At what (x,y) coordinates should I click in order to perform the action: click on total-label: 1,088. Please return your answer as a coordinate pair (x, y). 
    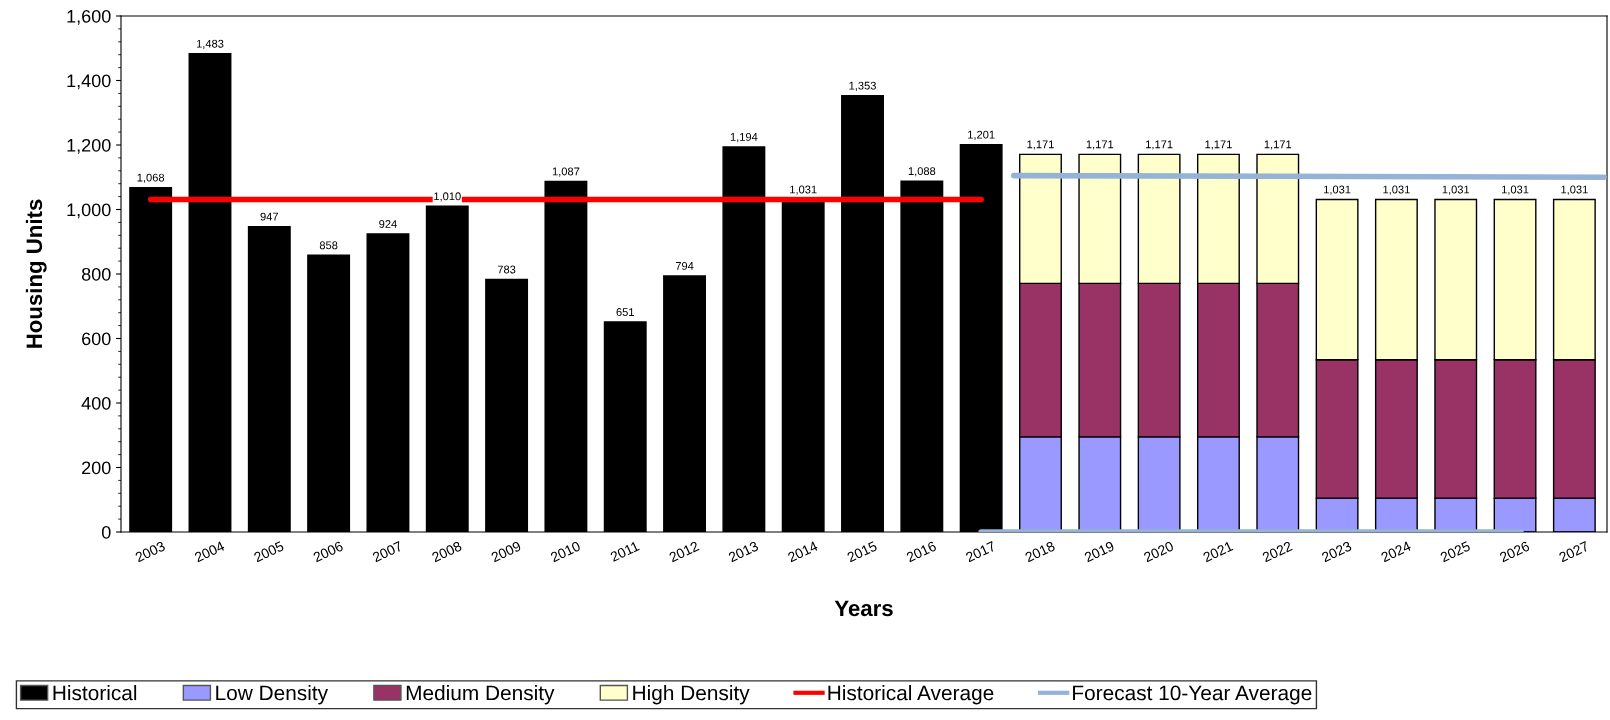
    Looking at the image, I should click on (922, 172).